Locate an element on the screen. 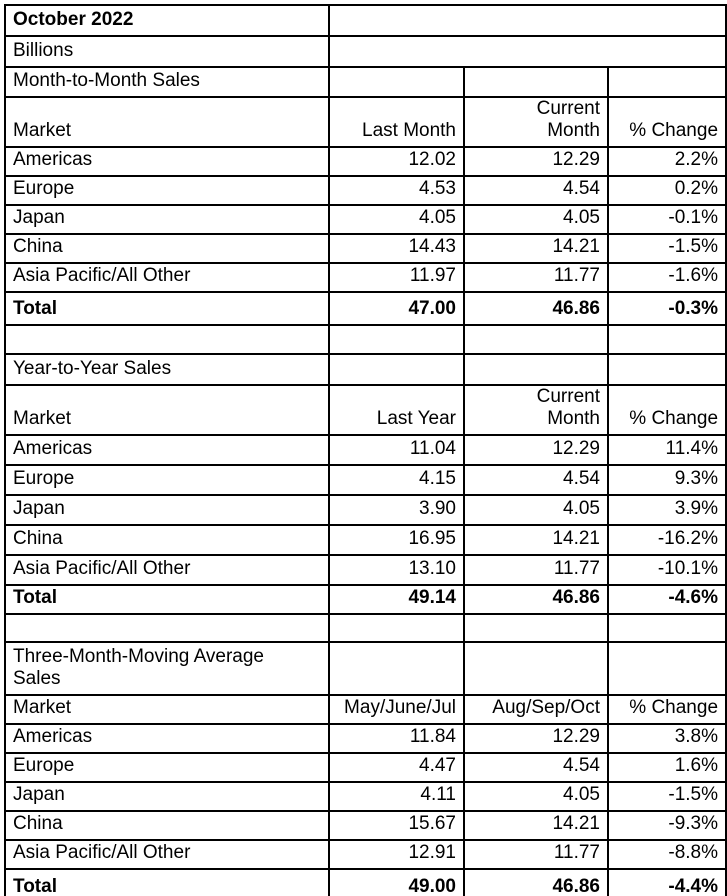 This screenshot has width=727, height=896. data-row-china: China 15.67 14.21 -9.3% is located at coordinates (365, 825).